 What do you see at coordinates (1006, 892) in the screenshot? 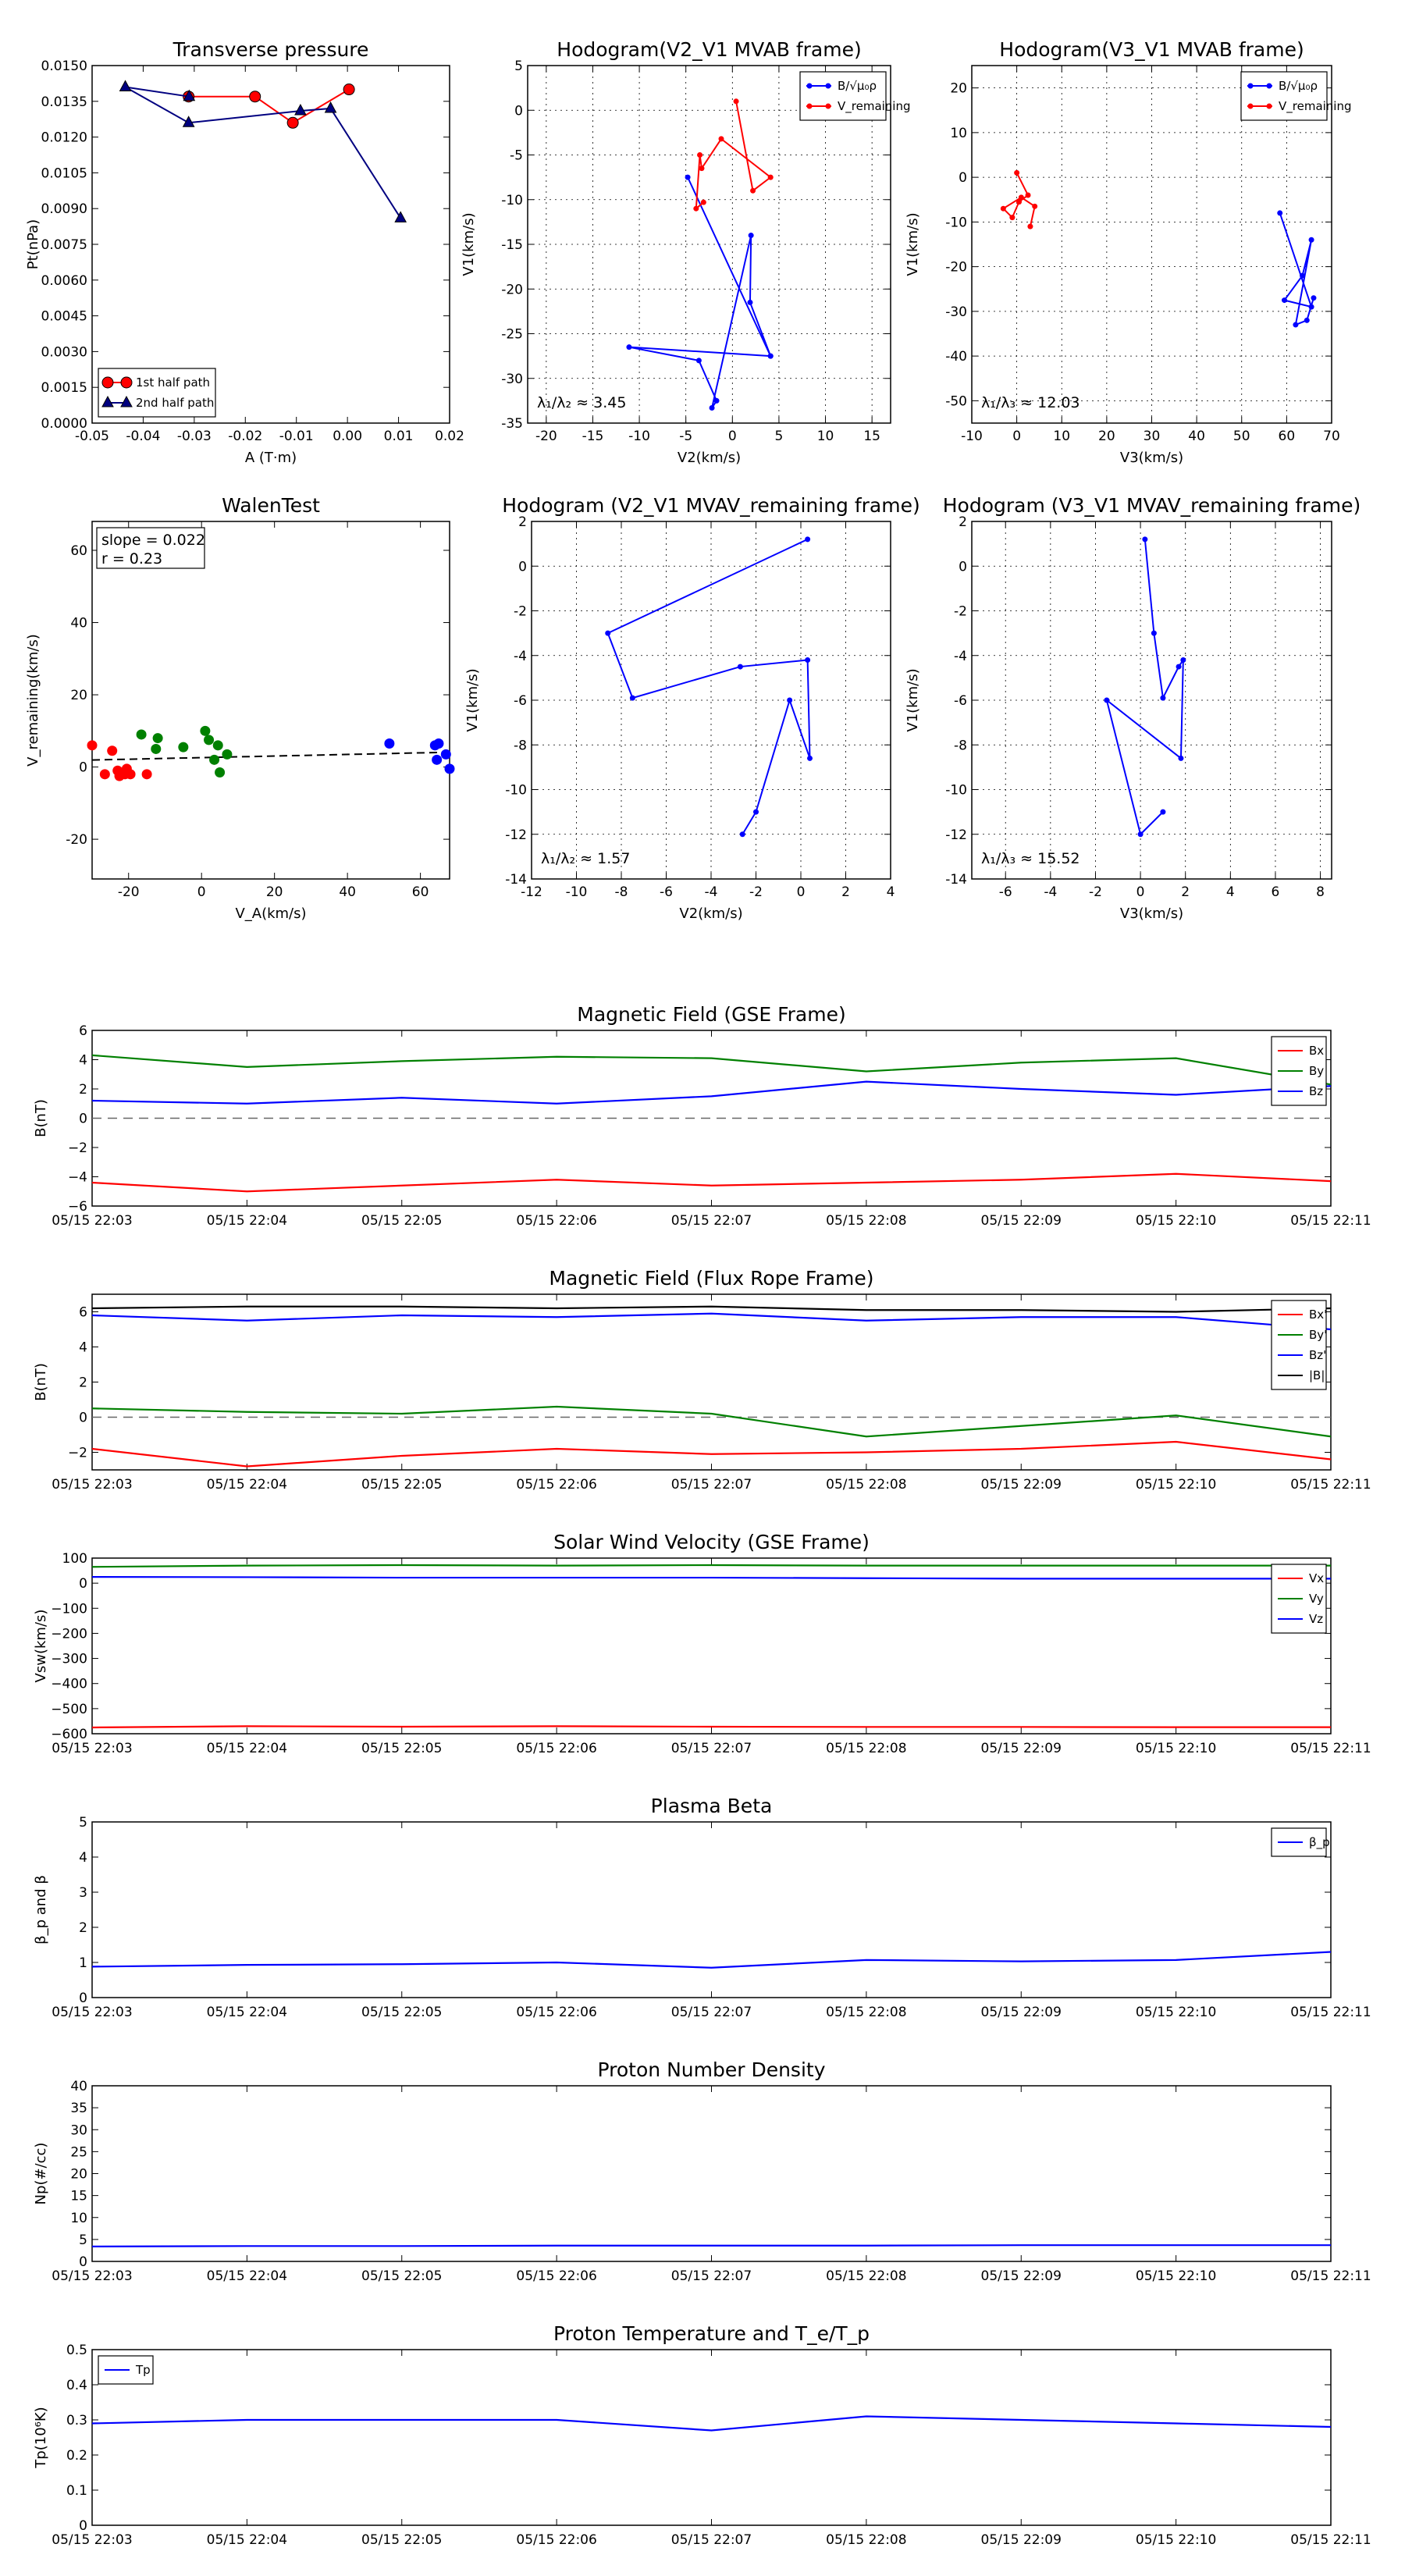
I see `h4-xtick-label: -6` at bounding box center [1006, 892].